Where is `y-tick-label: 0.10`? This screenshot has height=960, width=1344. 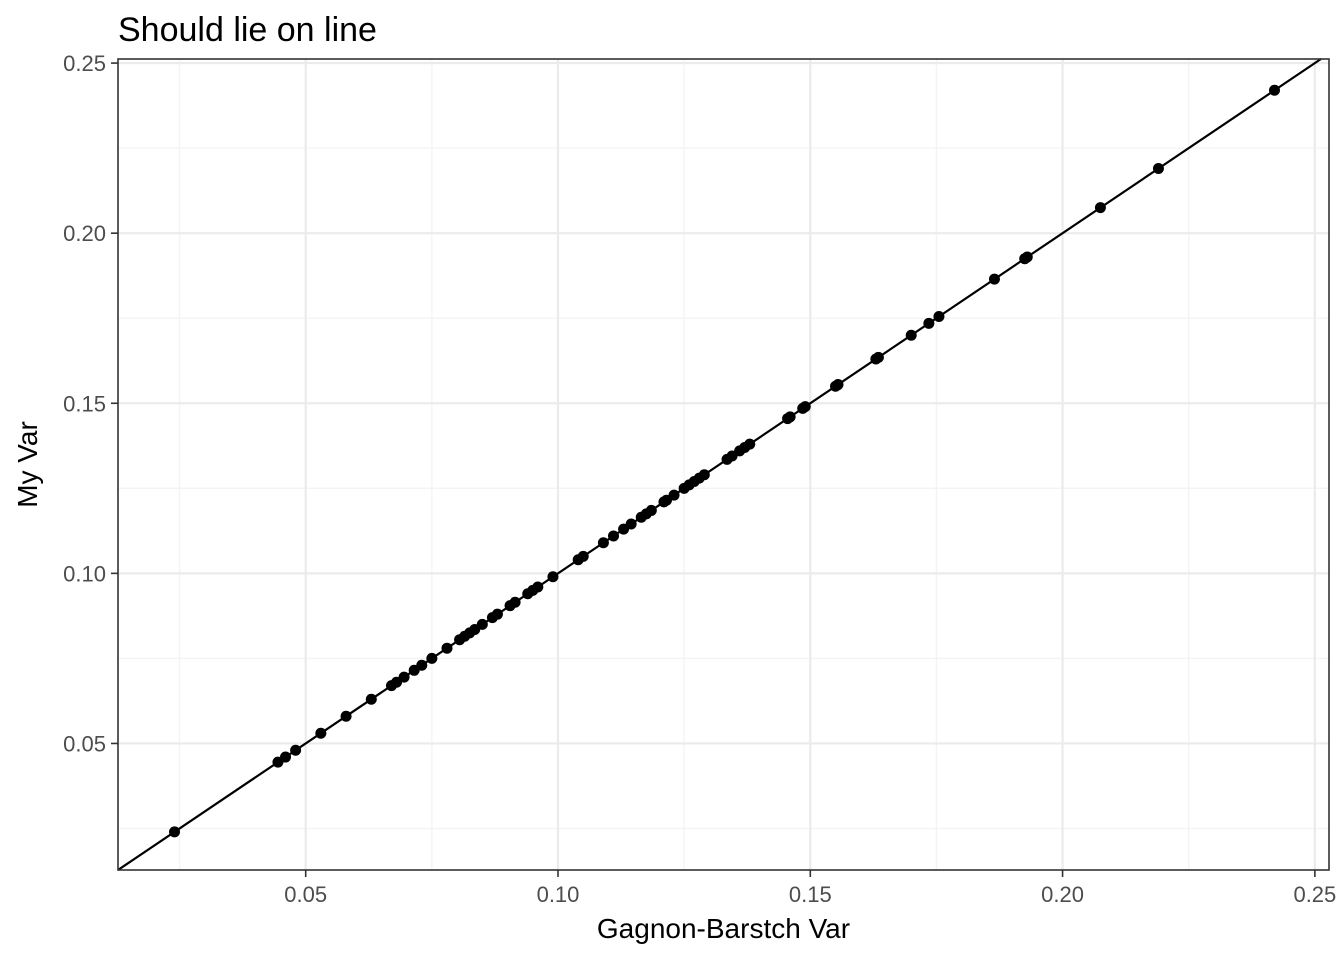 y-tick-label: 0.10 is located at coordinates (84, 573).